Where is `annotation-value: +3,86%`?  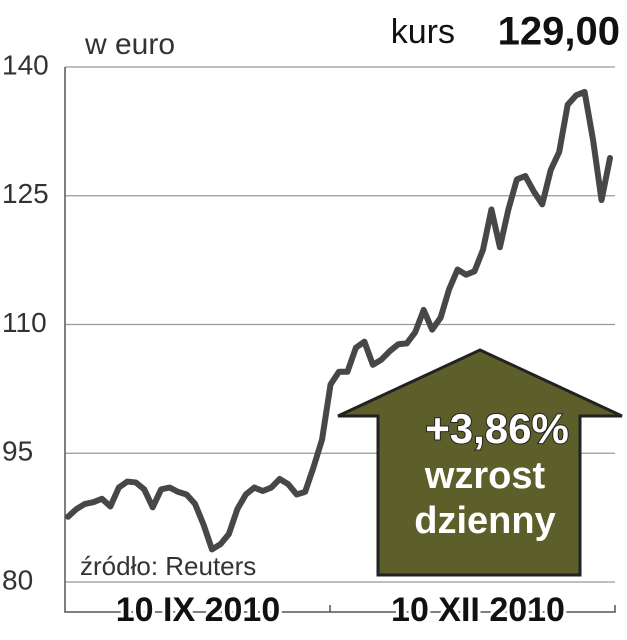
annotation-value: +3,86% is located at coordinates (497, 428).